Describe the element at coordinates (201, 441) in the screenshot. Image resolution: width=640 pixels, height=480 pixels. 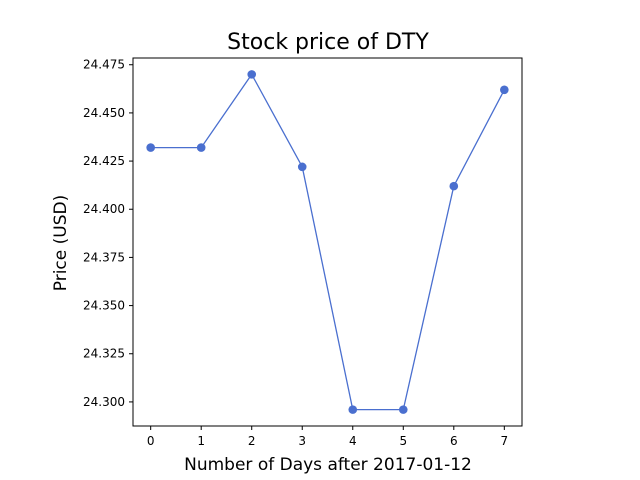
I see `x-tick-label: 1` at that location.